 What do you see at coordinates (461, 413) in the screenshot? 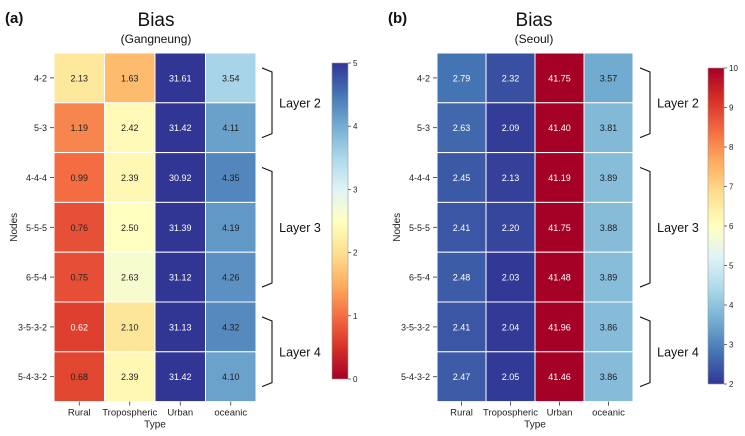
I see `x-tick-label: Rural` at bounding box center [461, 413].